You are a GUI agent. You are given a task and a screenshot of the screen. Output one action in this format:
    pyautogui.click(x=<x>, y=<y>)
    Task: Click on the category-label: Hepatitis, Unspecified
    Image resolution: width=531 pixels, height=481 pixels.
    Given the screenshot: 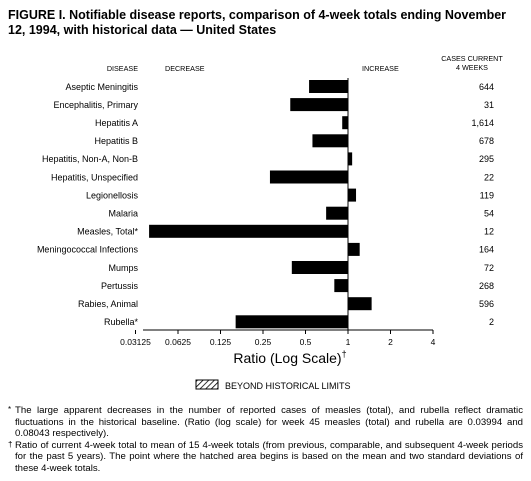 What is the action you would take?
    pyautogui.click(x=94, y=177)
    